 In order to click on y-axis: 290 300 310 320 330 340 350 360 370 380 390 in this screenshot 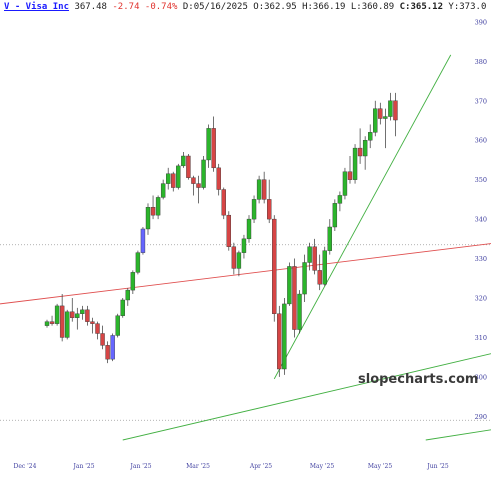, I will do `click(481, 219)`.